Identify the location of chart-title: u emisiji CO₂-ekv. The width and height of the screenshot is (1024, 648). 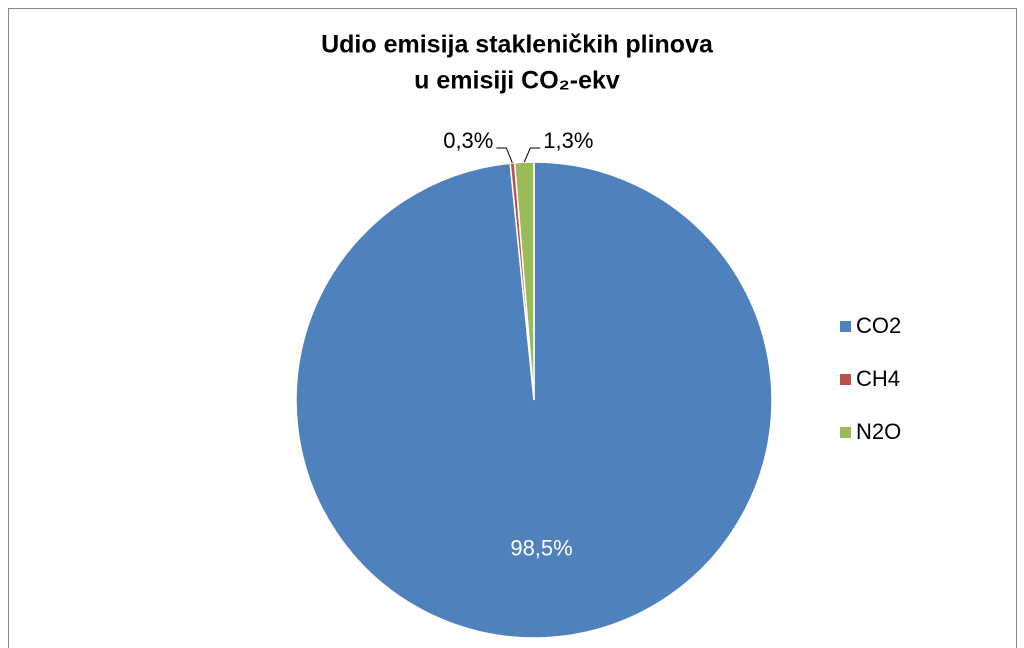
(517, 81).